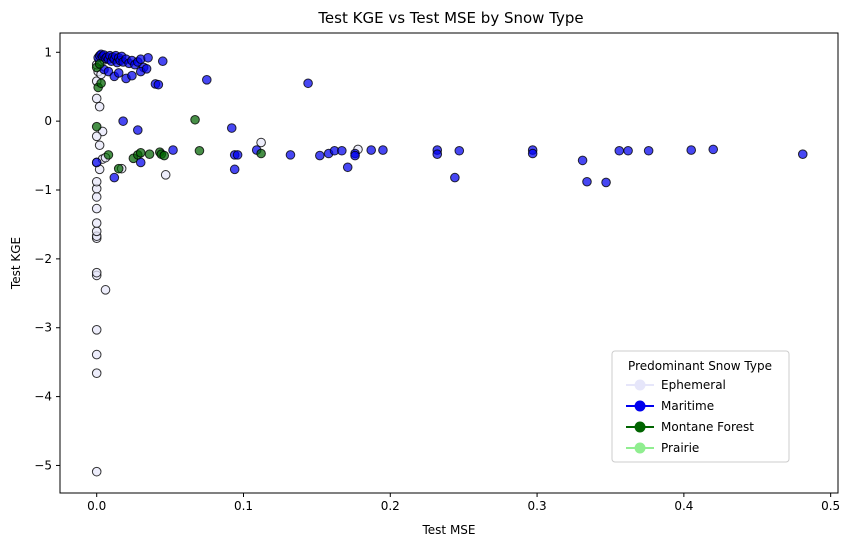  Describe the element at coordinates (390, 506) in the screenshot. I see `x-tick-label: 0.2` at that location.